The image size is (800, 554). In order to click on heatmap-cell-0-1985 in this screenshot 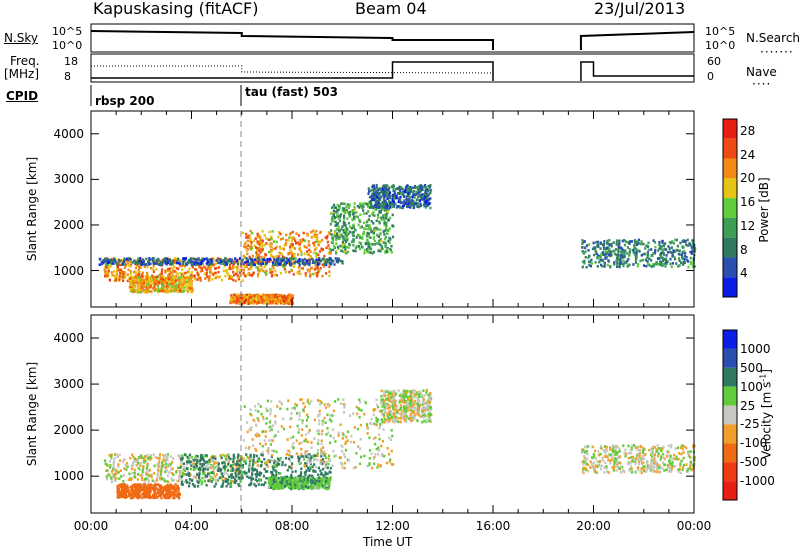, I will do `click(378, 202)`.